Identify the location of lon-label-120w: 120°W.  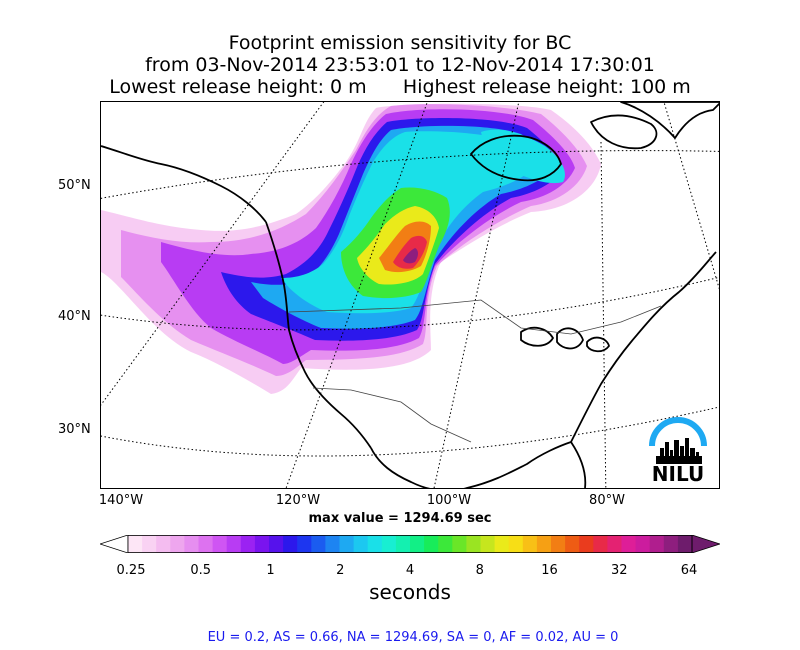
(298, 500).